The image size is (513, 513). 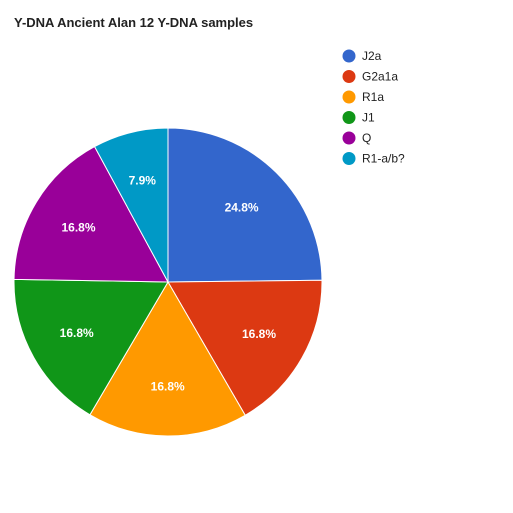 What do you see at coordinates (131, 205) in the screenshot?
I see `pie-slice-r1-a-b` at bounding box center [131, 205].